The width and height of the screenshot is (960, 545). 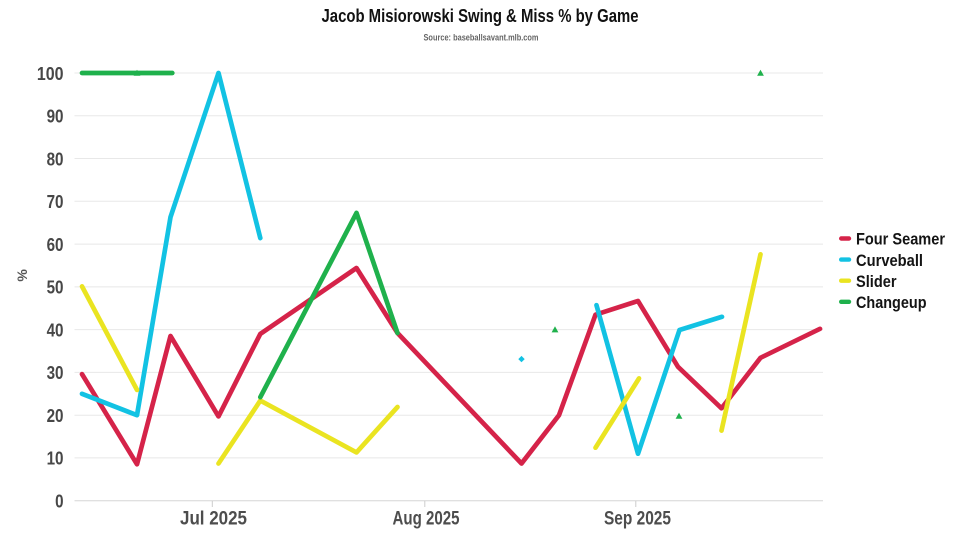 I want to click on svg-text: Slider, so click(x=876, y=281).